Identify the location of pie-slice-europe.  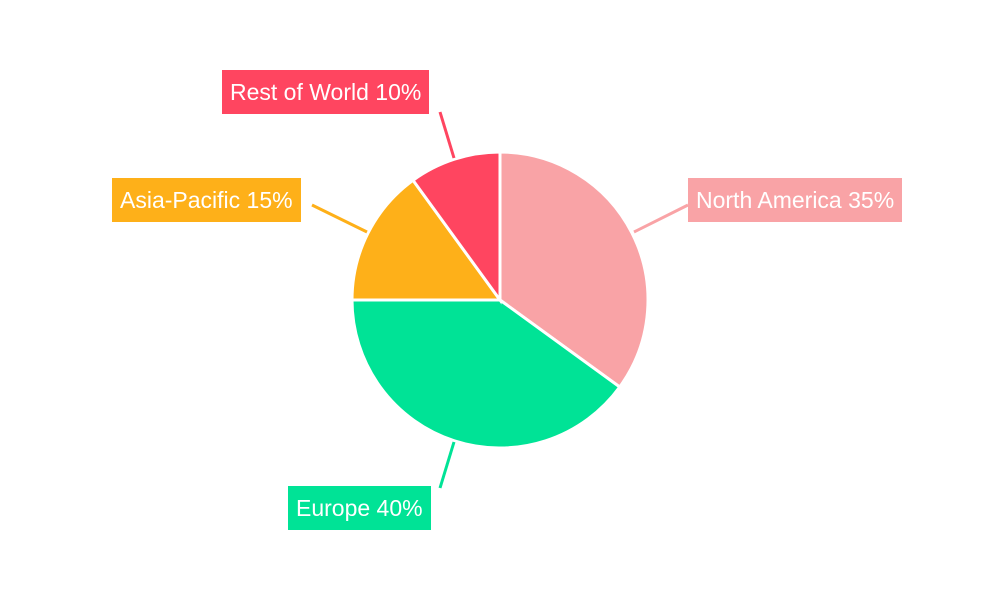
(486, 374).